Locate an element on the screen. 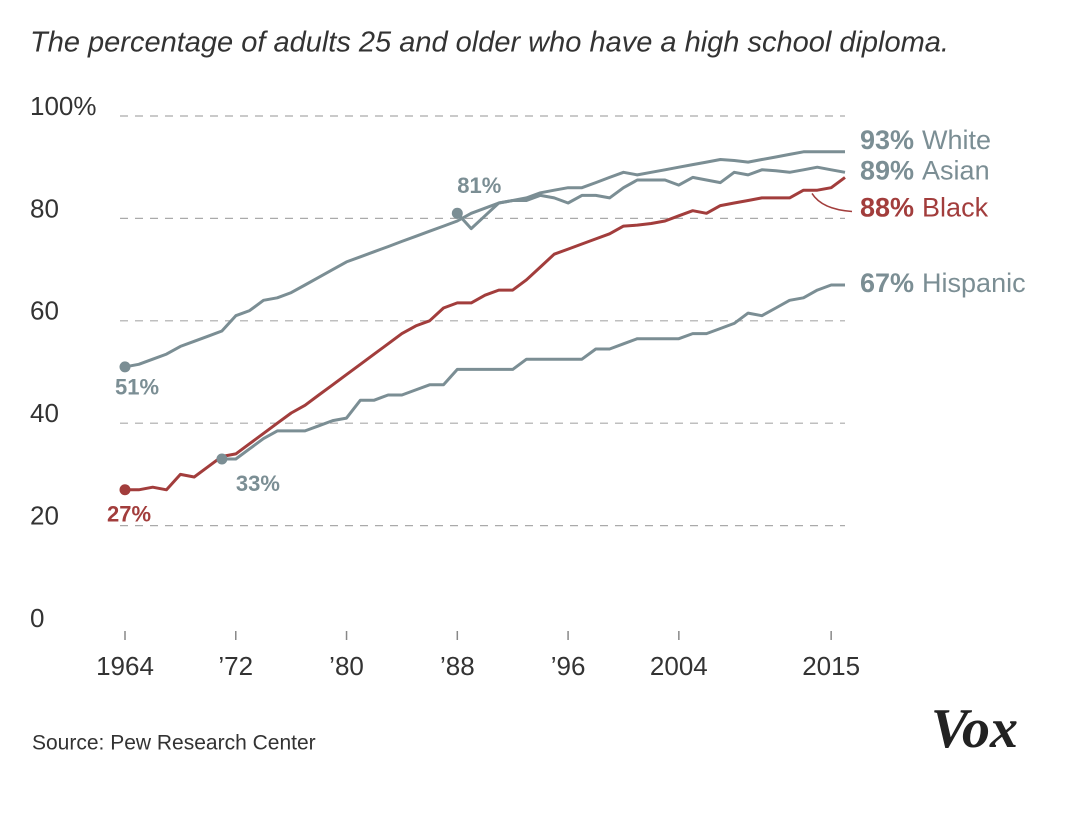 This screenshot has width=1080, height=832. end-value: 93% is located at coordinates (887, 140).